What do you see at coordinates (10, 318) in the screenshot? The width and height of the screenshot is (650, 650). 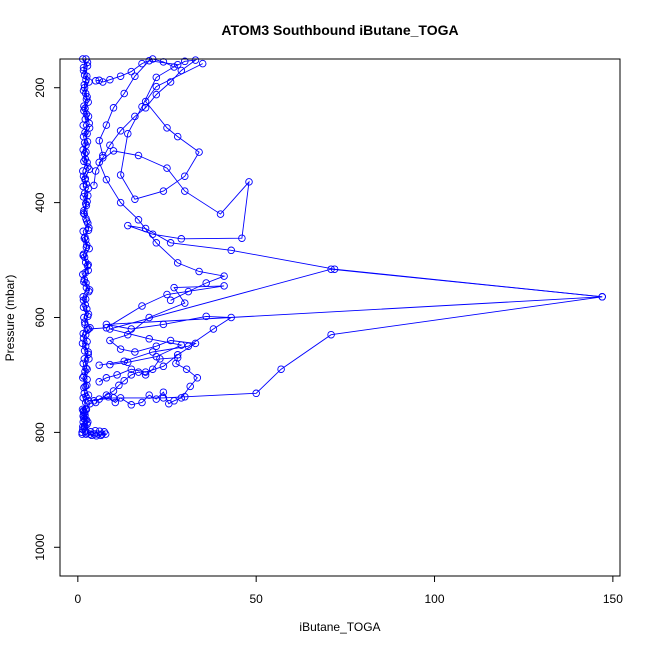 I see `y-axis-label: Pressure (mbar)` at bounding box center [10, 318].